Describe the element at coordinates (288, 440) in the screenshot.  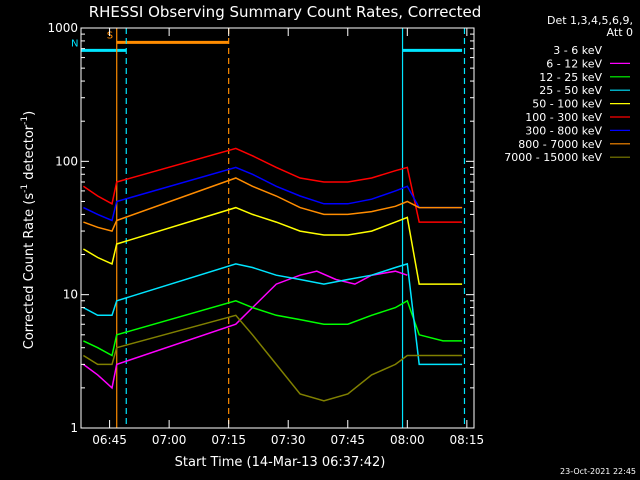
I see `x-tick-label: 07:30` at that location.